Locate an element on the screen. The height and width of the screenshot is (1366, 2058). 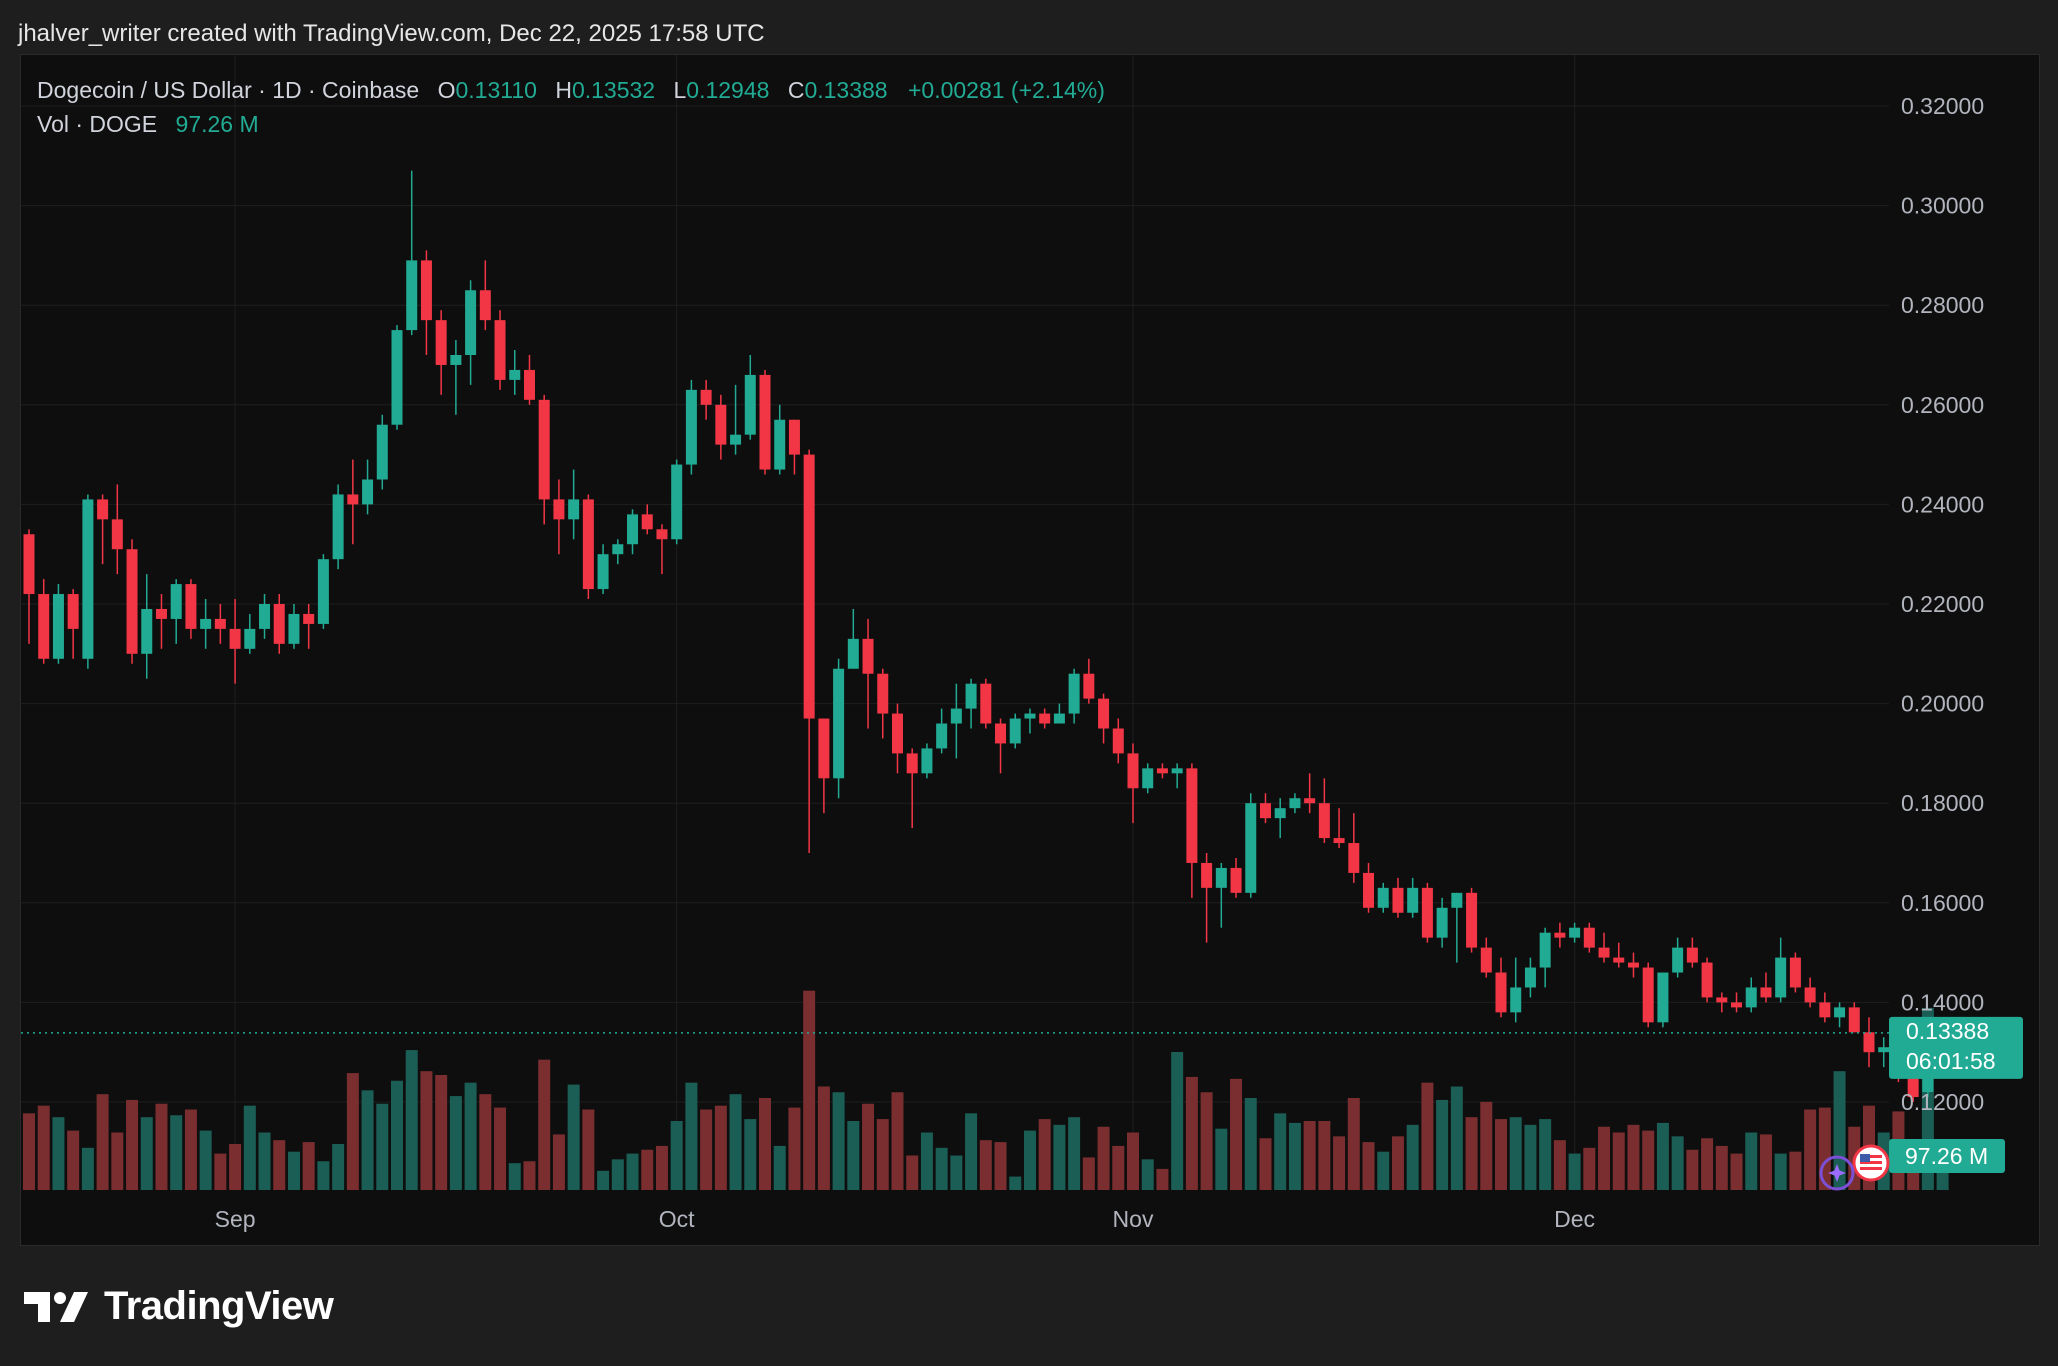
brand-footer: TradingView is located at coordinates (179, 1306).